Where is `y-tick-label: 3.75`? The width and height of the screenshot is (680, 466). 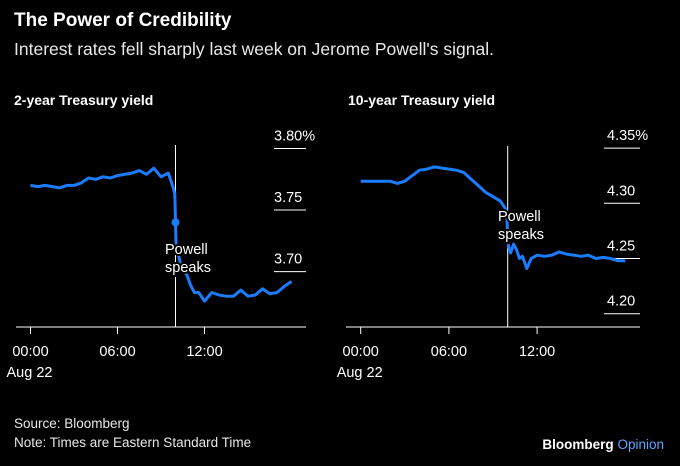 y-tick-label: 3.75 is located at coordinates (288, 198).